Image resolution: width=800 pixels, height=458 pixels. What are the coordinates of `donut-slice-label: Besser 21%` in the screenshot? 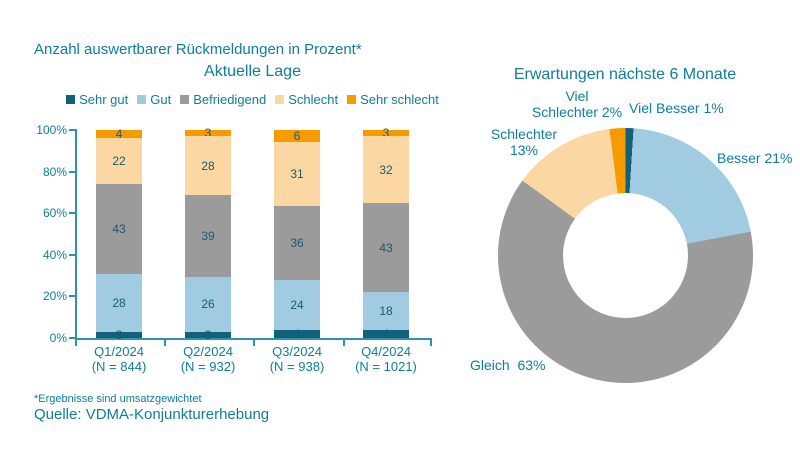 It's located at (758, 158).